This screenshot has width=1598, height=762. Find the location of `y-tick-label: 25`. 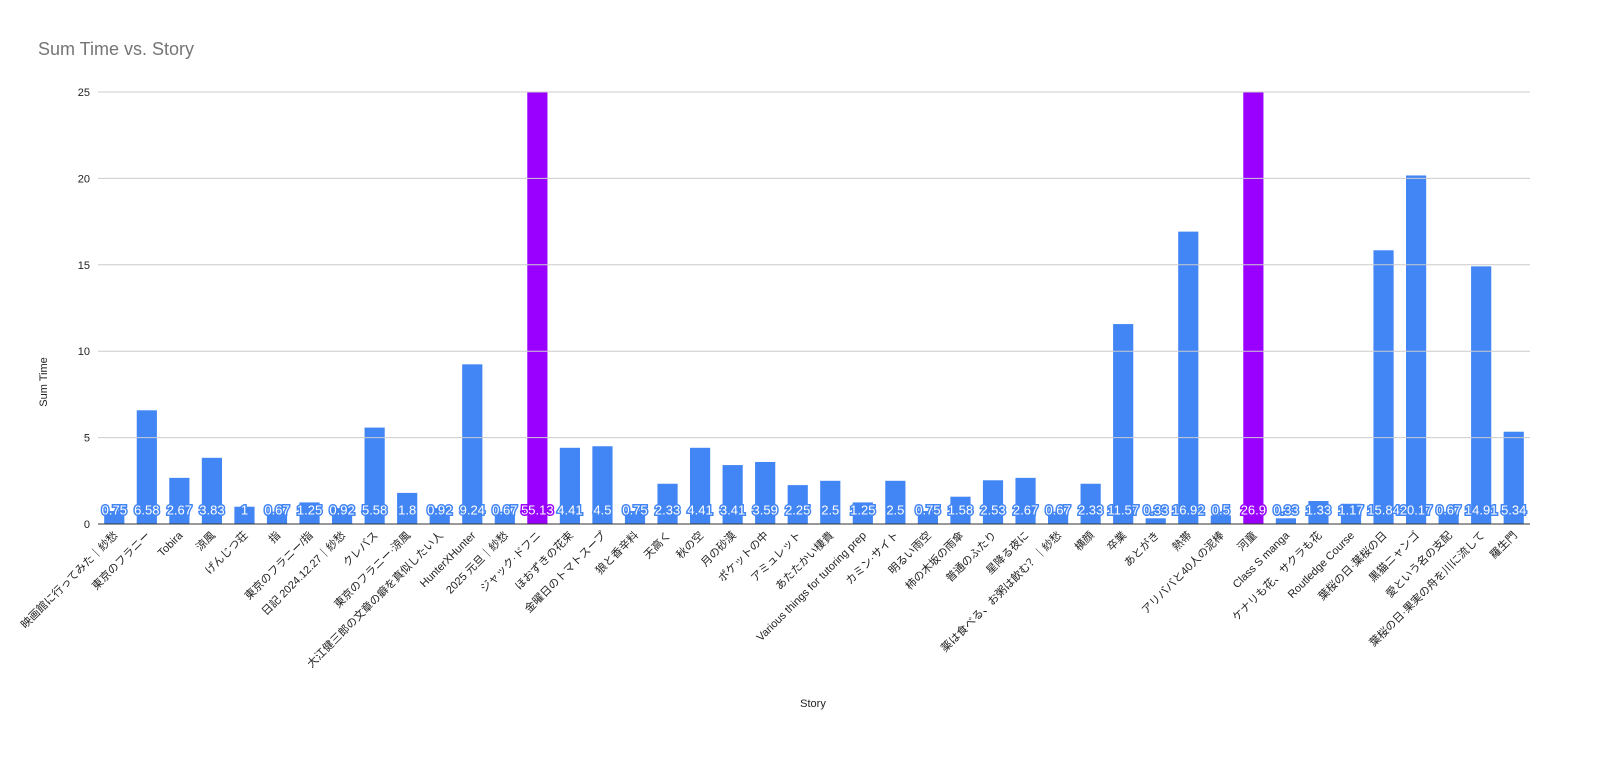

y-tick-label: 25 is located at coordinates (84, 93).